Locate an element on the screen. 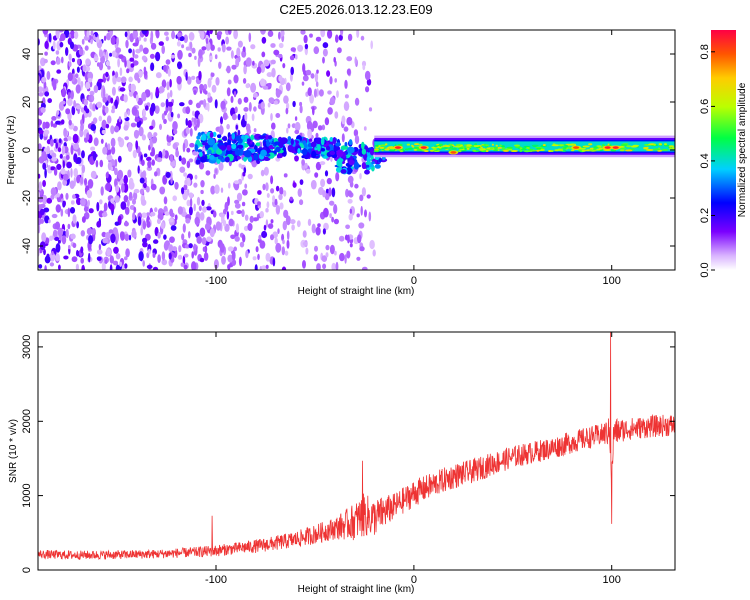  colorbar-tick-label: 0.8 is located at coordinates (705, 51).